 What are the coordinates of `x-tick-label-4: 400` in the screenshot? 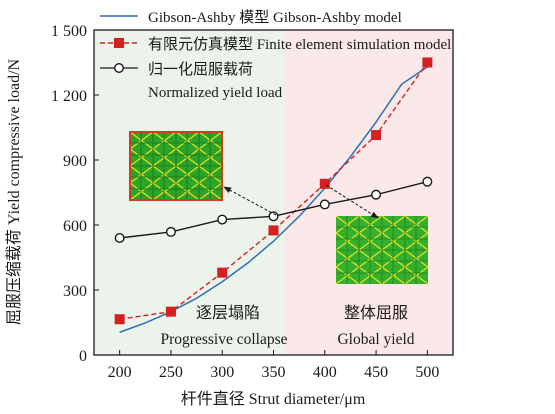 It's located at (325, 372).